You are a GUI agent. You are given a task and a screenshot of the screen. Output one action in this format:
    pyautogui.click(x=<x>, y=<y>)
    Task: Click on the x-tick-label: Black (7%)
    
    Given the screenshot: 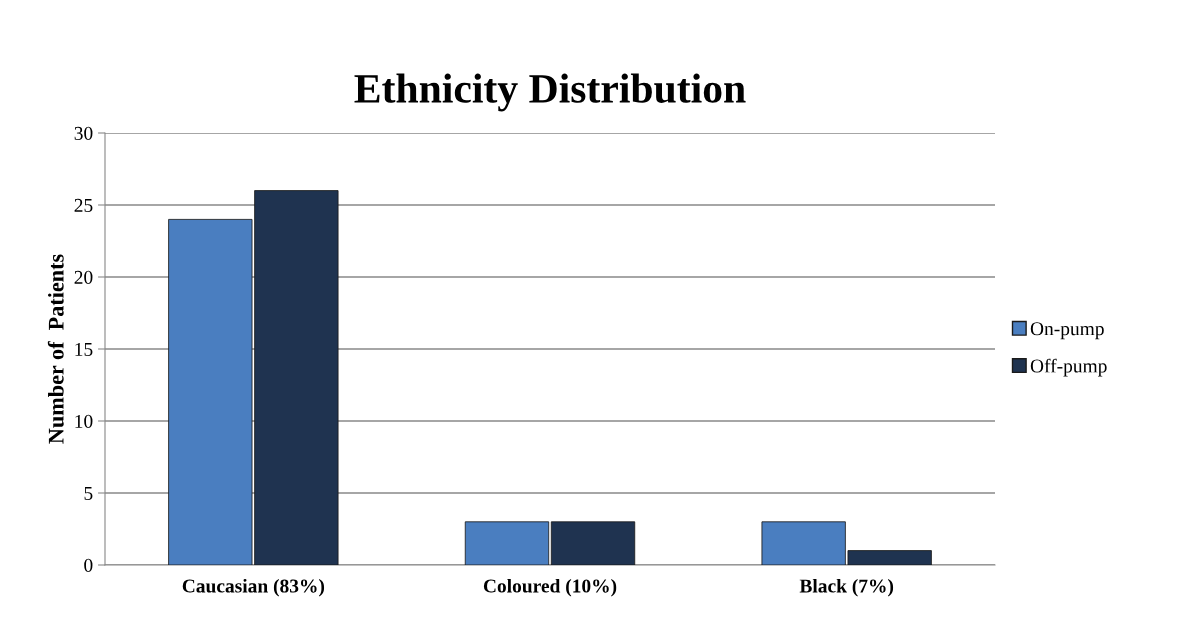 What is the action you would take?
    pyautogui.click(x=846, y=587)
    